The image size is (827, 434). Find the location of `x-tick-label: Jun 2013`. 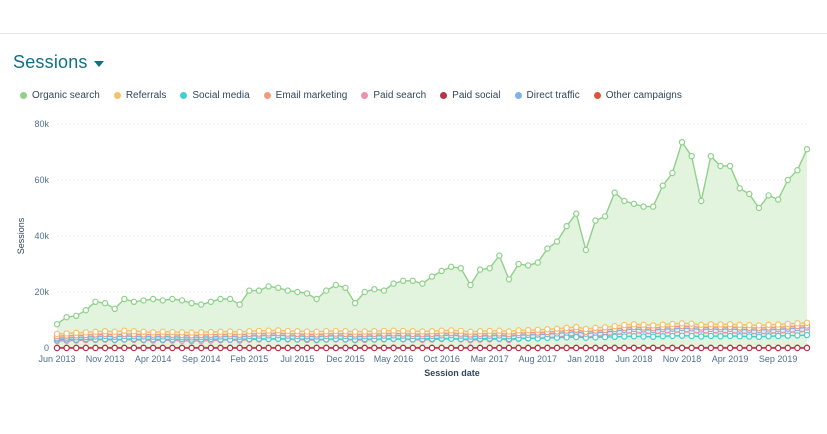

x-tick-label: Jun 2013 is located at coordinates (56, 359).